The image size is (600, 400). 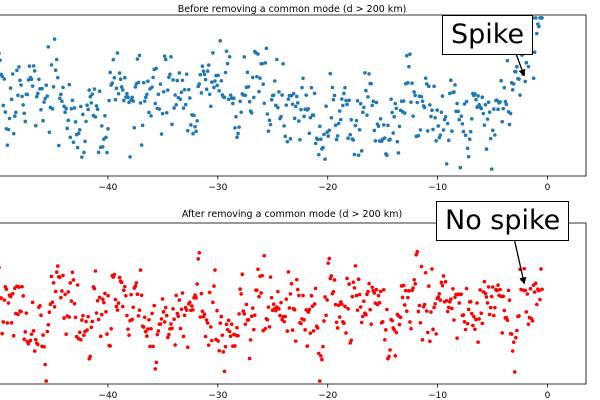 I want to click on x-tick-label: −10, so click(x=437, y=188).